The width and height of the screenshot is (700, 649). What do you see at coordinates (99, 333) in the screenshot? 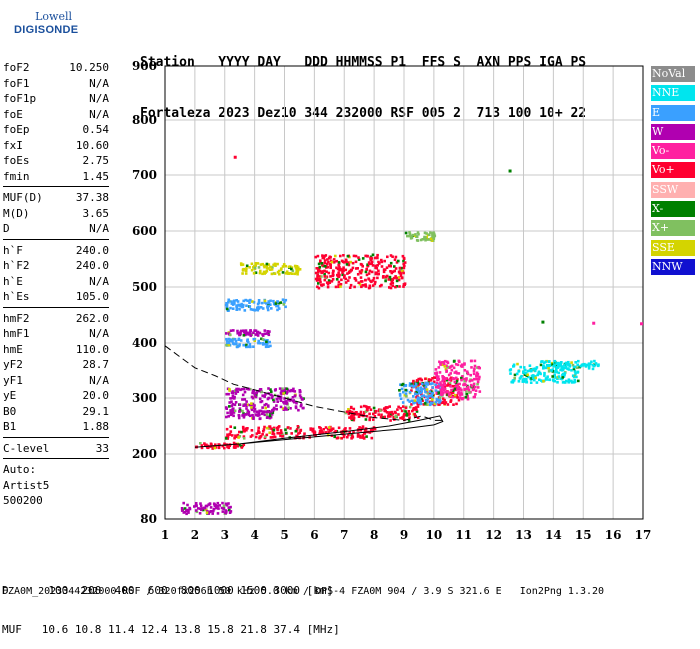
I see `param-value: N/A` at bounding box center [99, 333].